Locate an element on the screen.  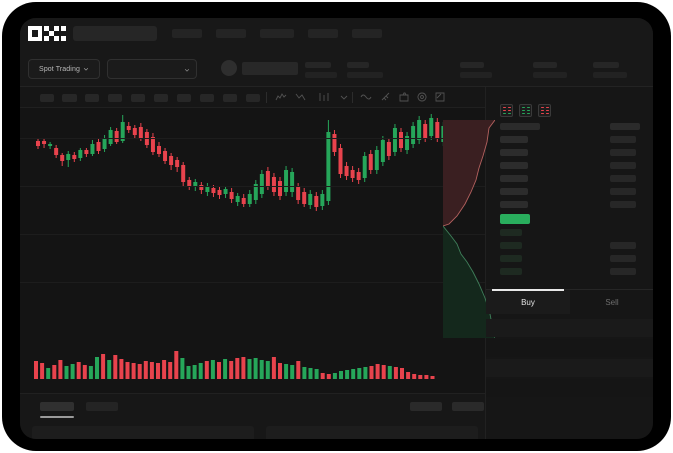
form-row-total is located at coordinates (569, 388).